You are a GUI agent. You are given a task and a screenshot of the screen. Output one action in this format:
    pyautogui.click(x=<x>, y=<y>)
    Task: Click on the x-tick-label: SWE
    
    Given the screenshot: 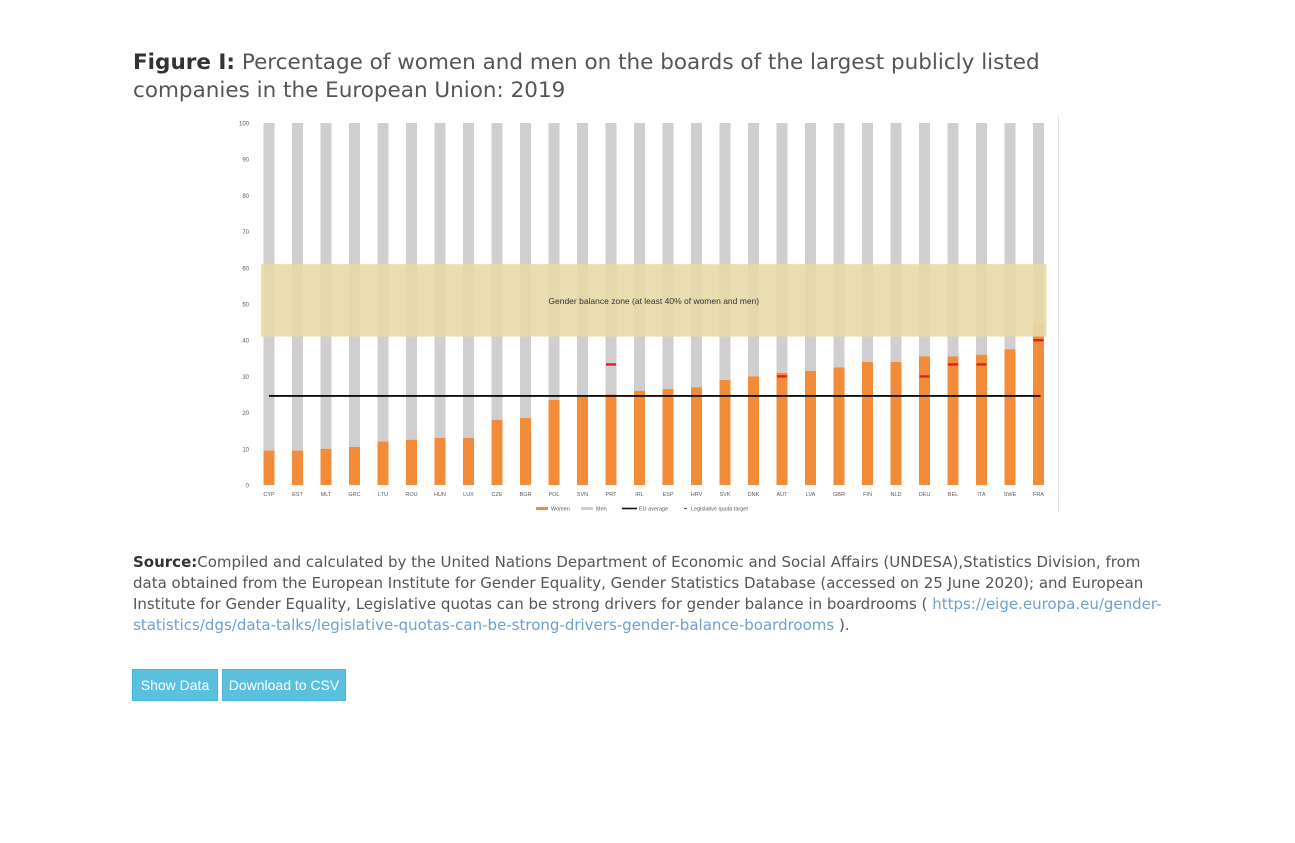 What is the action you would take?
    pyautogui.click(x=1010, y=495)
    